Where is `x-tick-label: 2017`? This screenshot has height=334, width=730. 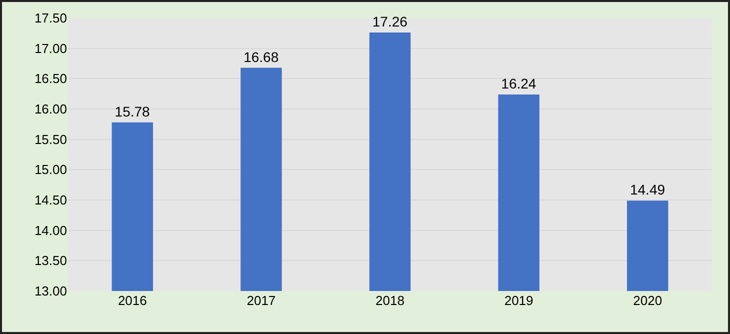
x-tick-label: 2017 is located at coordinates (261, 300).